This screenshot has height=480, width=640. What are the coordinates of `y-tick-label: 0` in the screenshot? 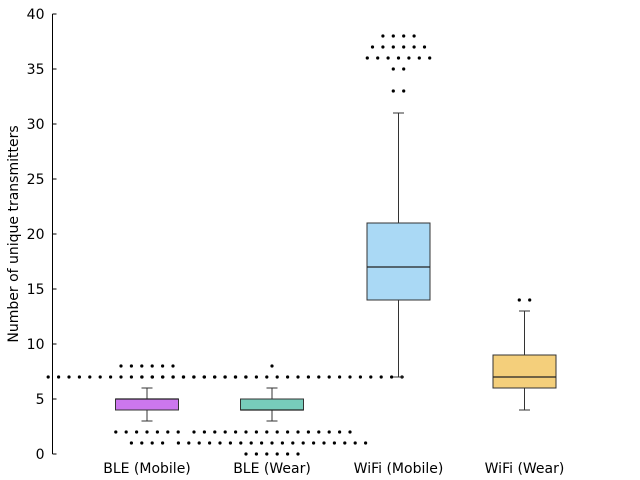 It's located at (40, 455).